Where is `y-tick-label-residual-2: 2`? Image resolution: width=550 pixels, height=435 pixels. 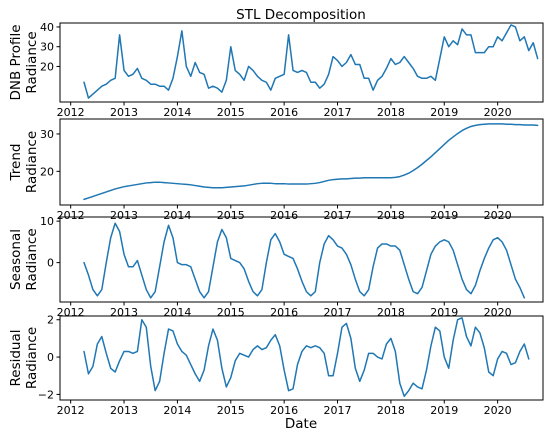
y-tick-label-residual-2: 2 is located at coordinates (50, 320).